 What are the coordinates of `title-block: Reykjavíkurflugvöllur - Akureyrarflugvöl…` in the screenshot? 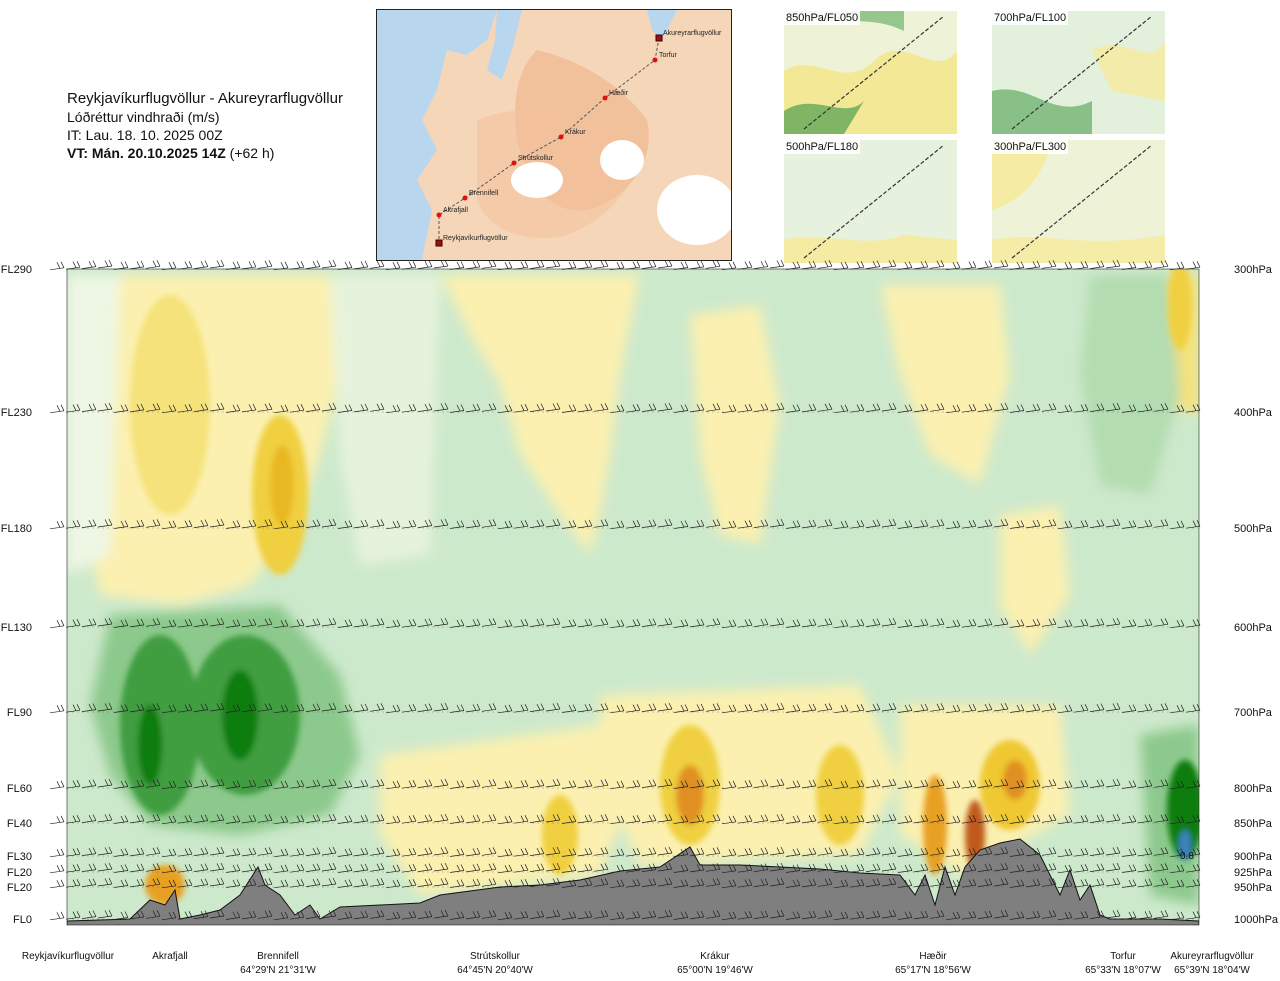 It's located at (205, 126).